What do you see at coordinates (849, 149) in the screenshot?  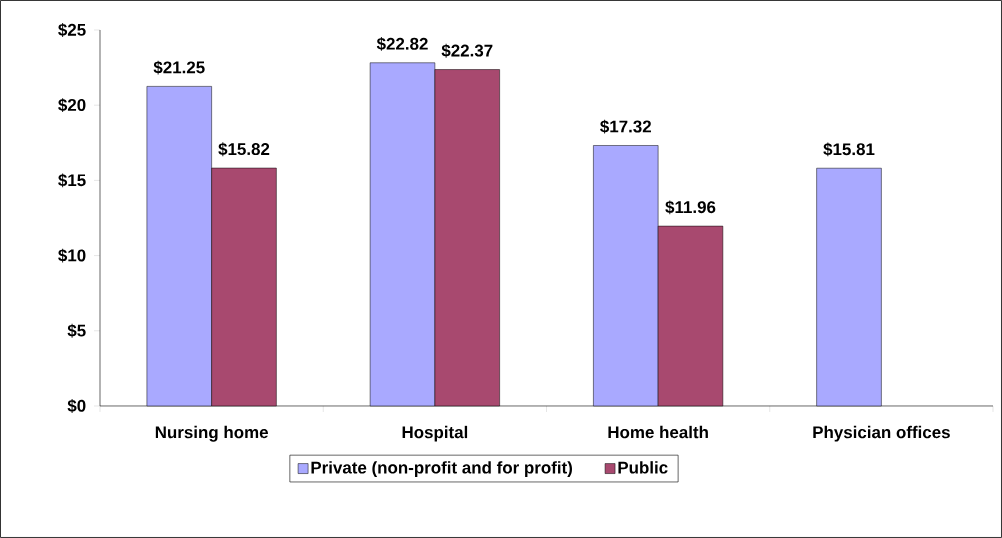 I see `data-label: $15.81` at bounding box center [849, 149].